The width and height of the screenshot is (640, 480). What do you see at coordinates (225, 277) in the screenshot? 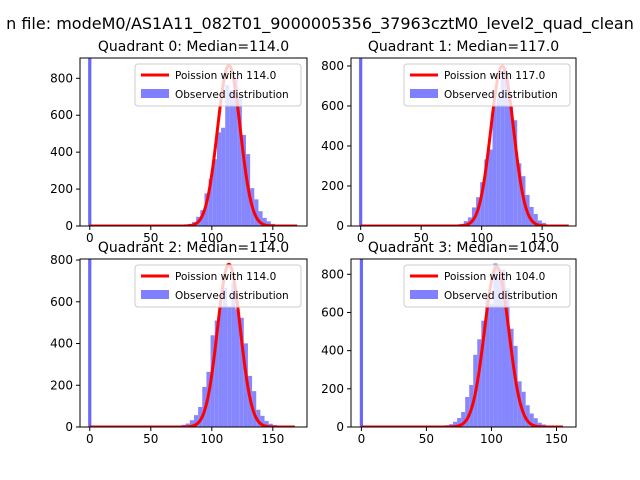
I see `quadrant-2-legend-fit-label: Poission with 114.0` at bounding box center [225, 277].